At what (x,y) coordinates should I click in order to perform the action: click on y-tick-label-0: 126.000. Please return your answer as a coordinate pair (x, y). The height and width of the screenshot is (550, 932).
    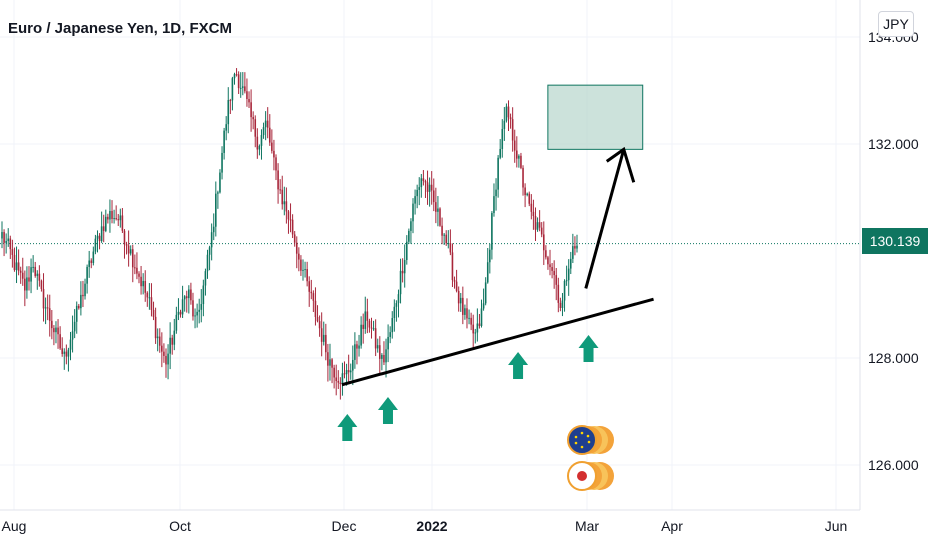
    Looking at the image, I should click on (893, 465).